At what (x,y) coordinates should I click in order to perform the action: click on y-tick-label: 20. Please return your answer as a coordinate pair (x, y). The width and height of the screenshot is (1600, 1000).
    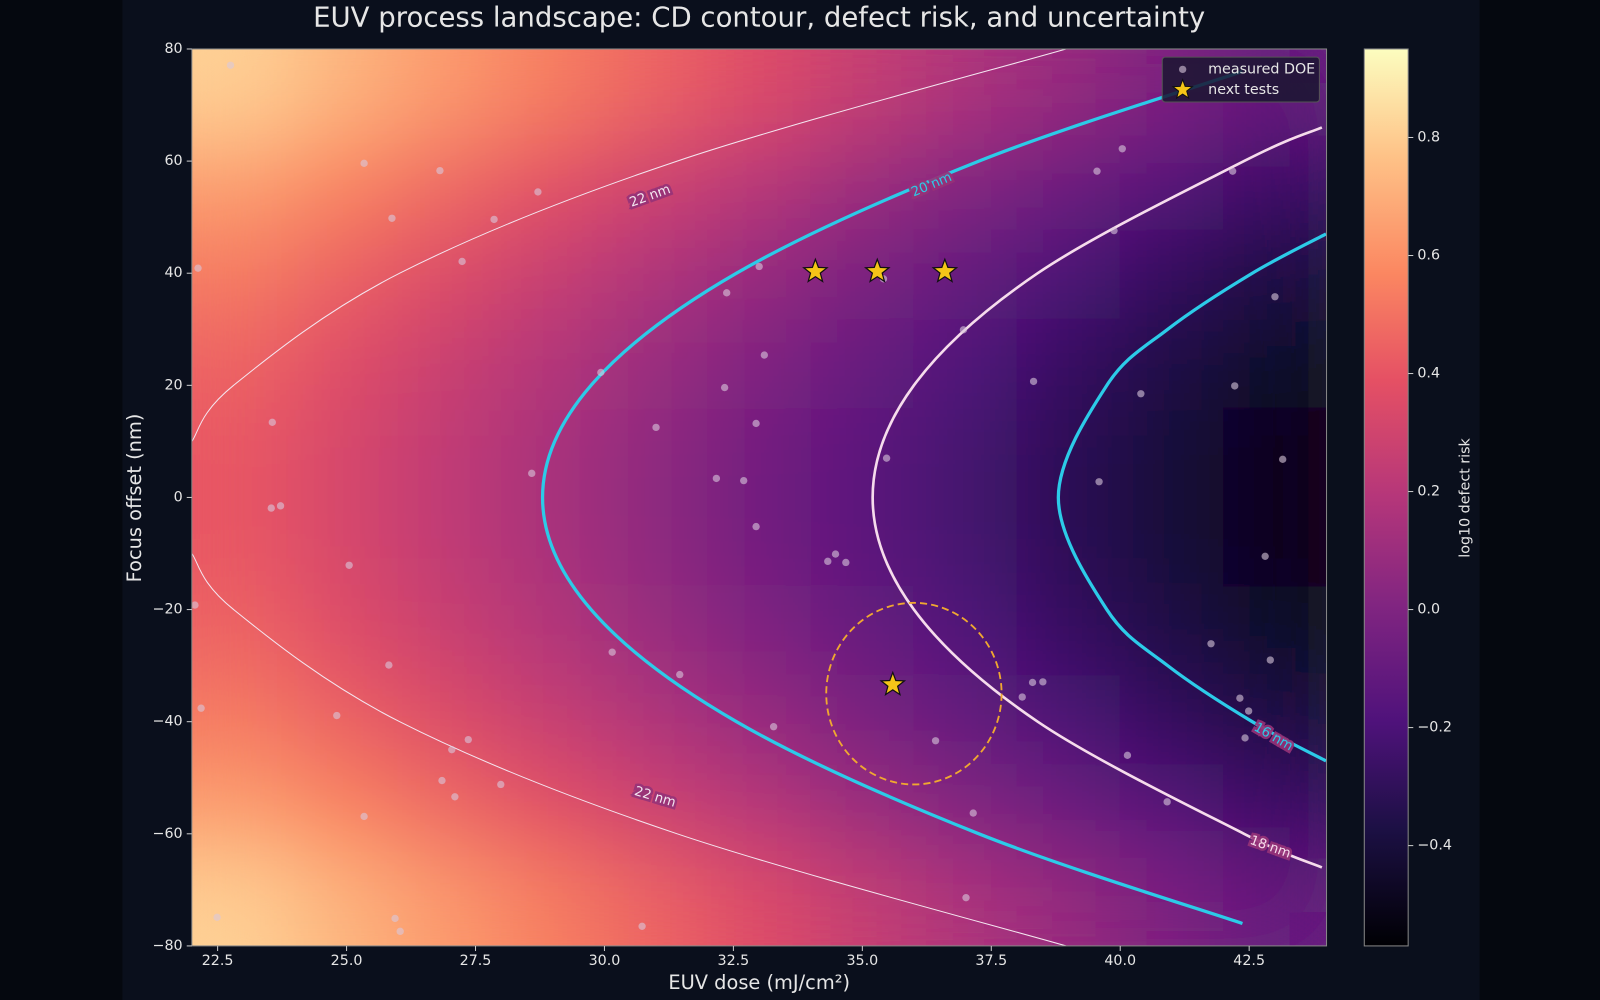
    Looking at the image, I should click on (173, 385).